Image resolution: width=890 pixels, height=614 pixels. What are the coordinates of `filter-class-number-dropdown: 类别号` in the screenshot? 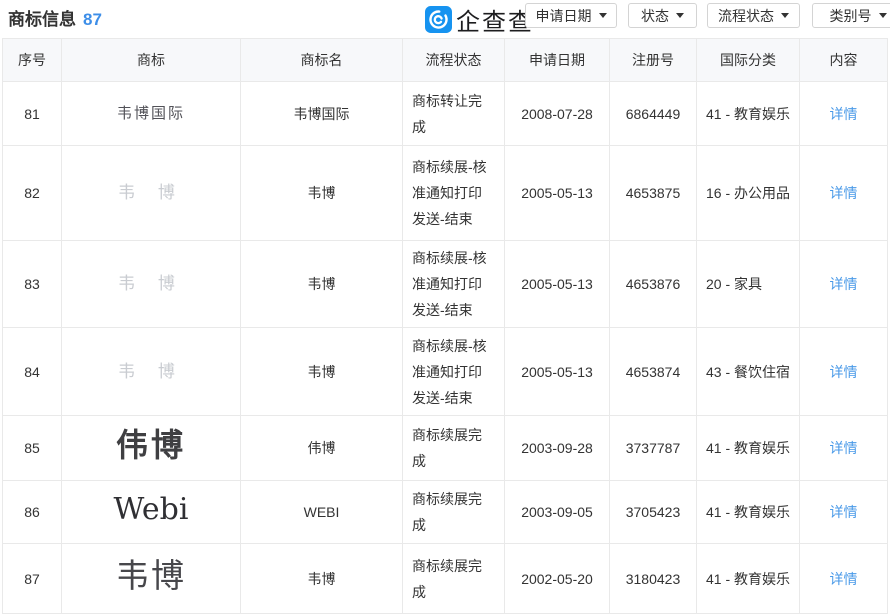 It's located at (851, 15).